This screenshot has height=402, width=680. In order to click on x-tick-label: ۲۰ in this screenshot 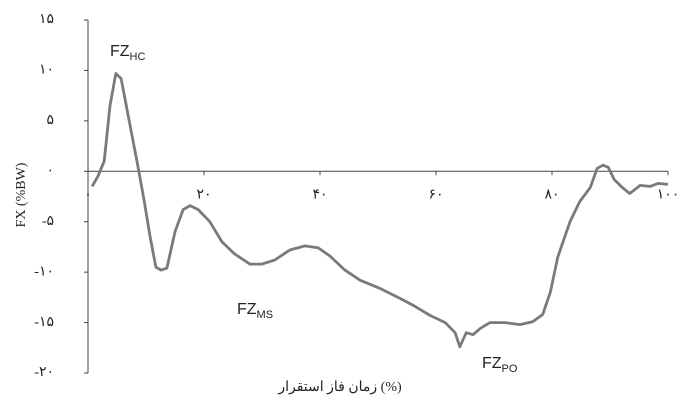, I will do `click(203, 195)`.